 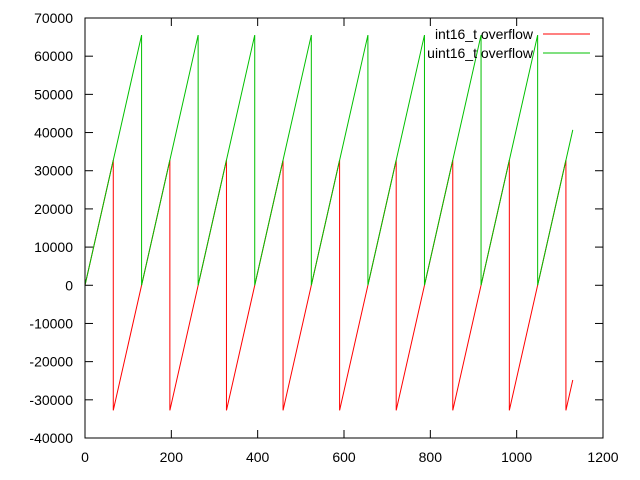 What do you see at coordinates (172, 457) in the screenshot?
I see `x-tick-label-1: 200` at bounding box center [172, 457].